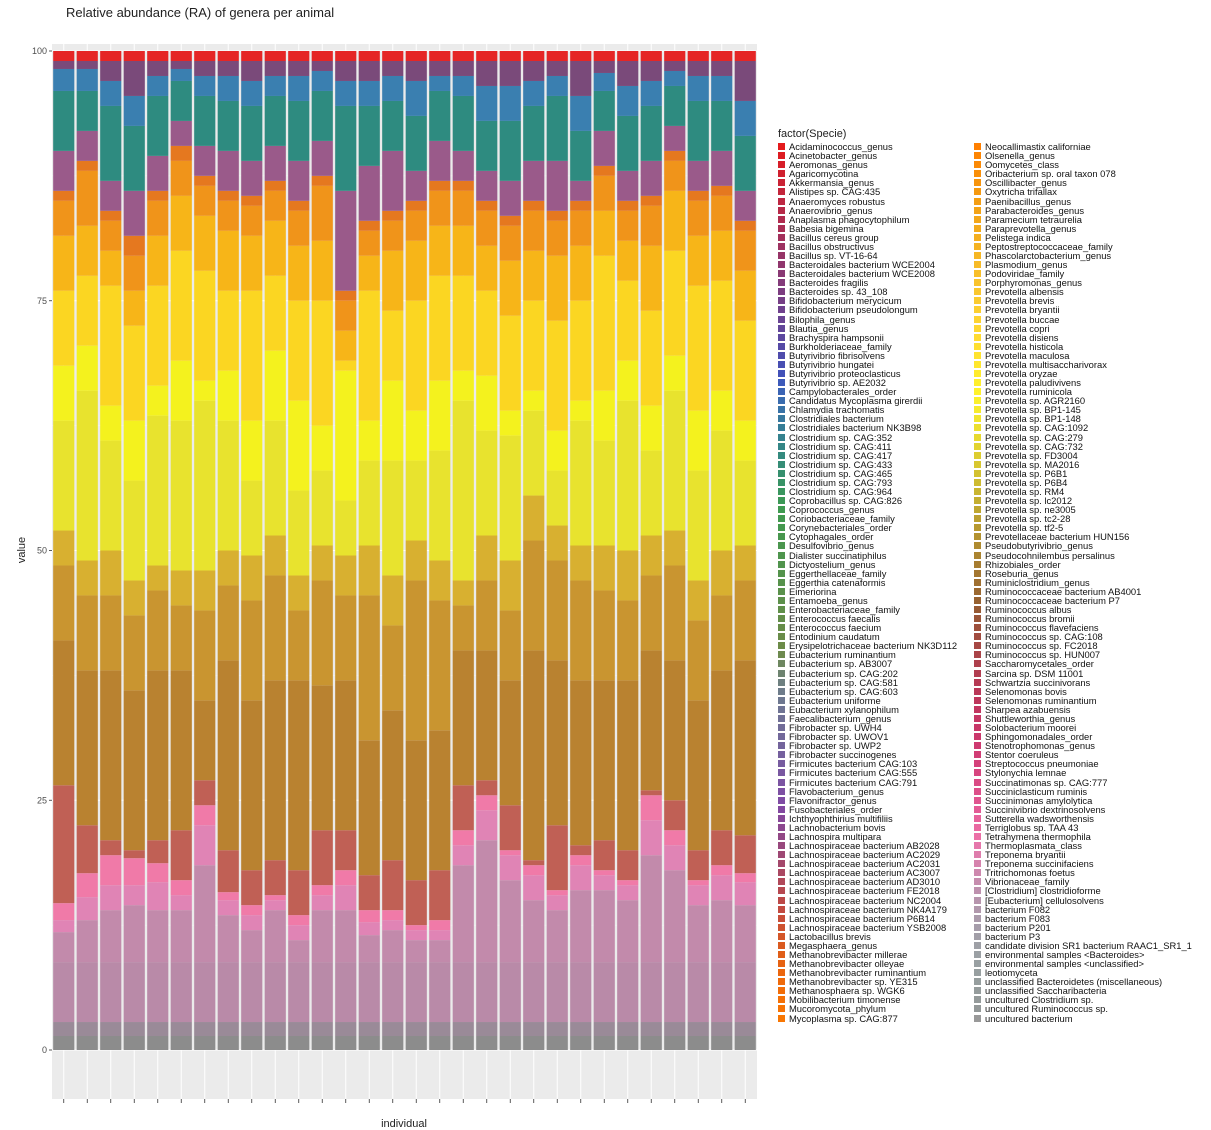 The image size is (1211, 1130). What do you see at coordinates (1033, 410) in the screenshot?
I see `legend-label: Prevotella sp. BP1-145` at bounding box center [1033, 410].